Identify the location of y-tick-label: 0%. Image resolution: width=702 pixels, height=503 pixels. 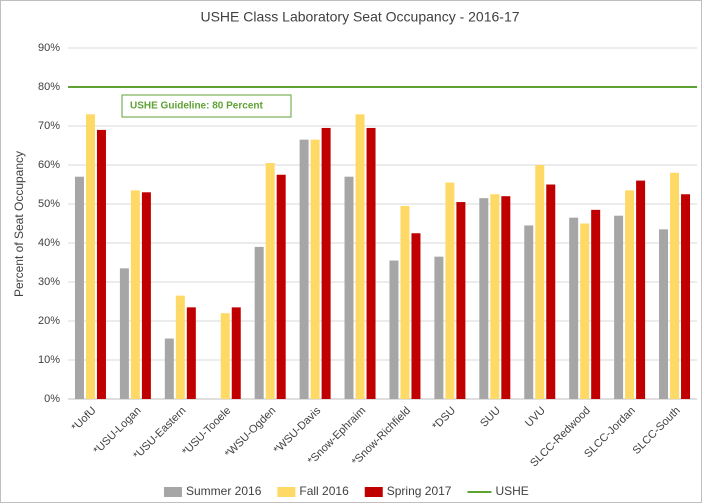
(52, 399).